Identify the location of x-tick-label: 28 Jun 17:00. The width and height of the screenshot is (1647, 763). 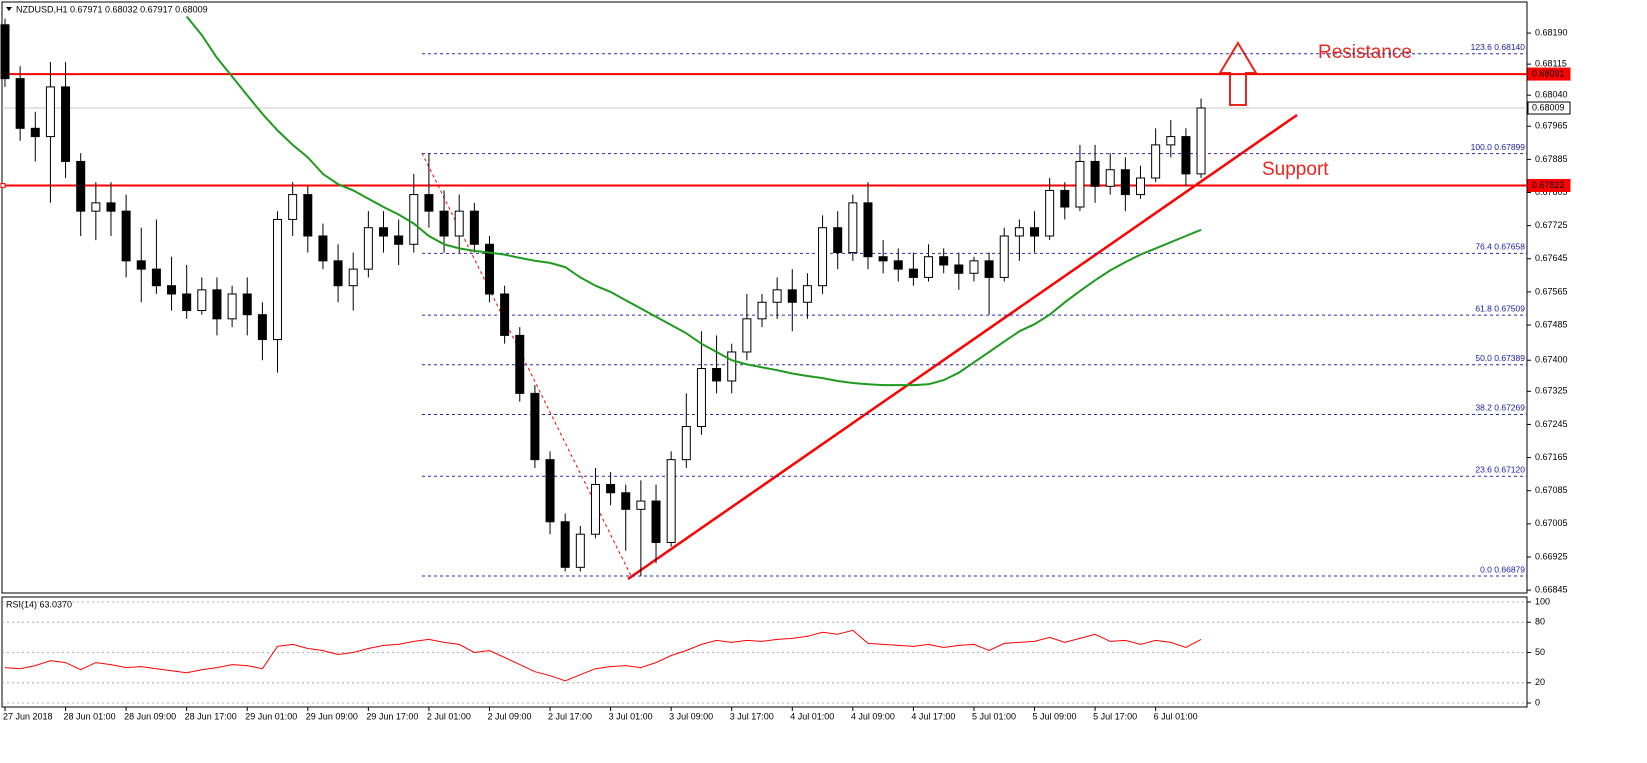
(211, 716).